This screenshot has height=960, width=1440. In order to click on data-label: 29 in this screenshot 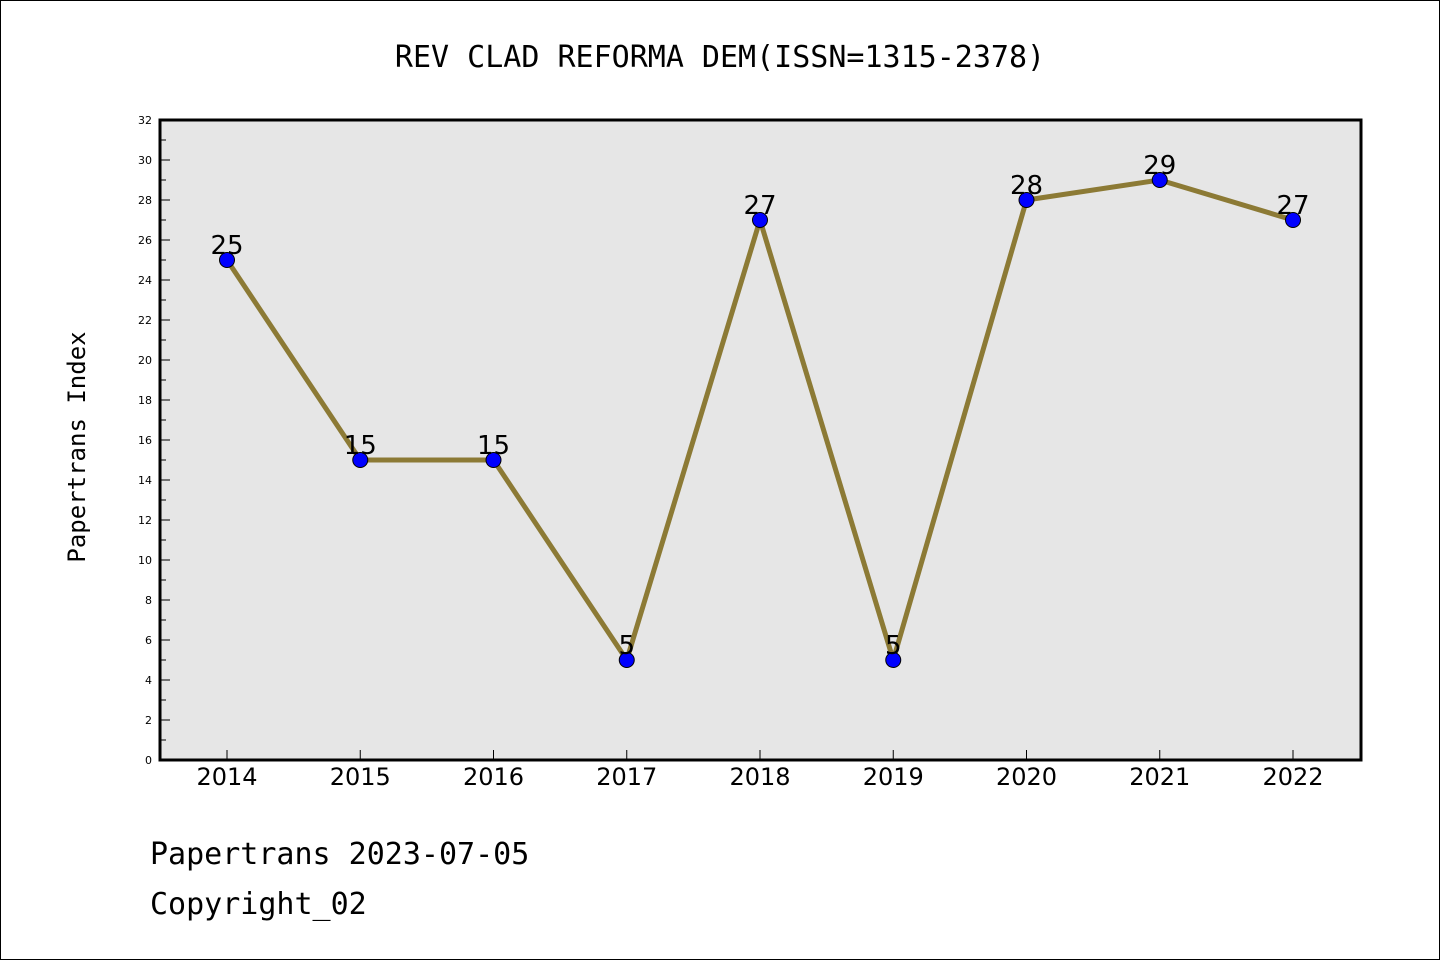, I will do `click(1159, 166)`.